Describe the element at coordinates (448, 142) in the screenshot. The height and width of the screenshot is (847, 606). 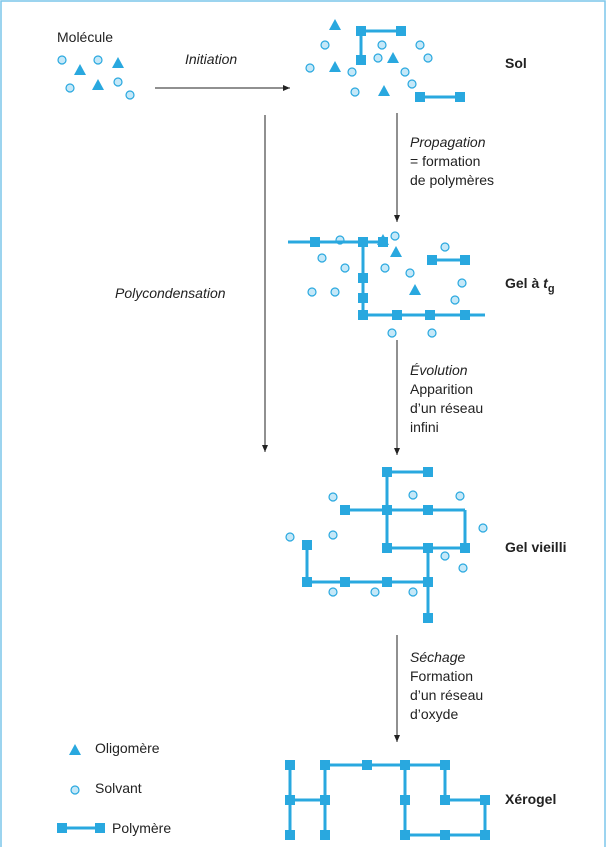
I see `transition-title: Propagation` at that location.